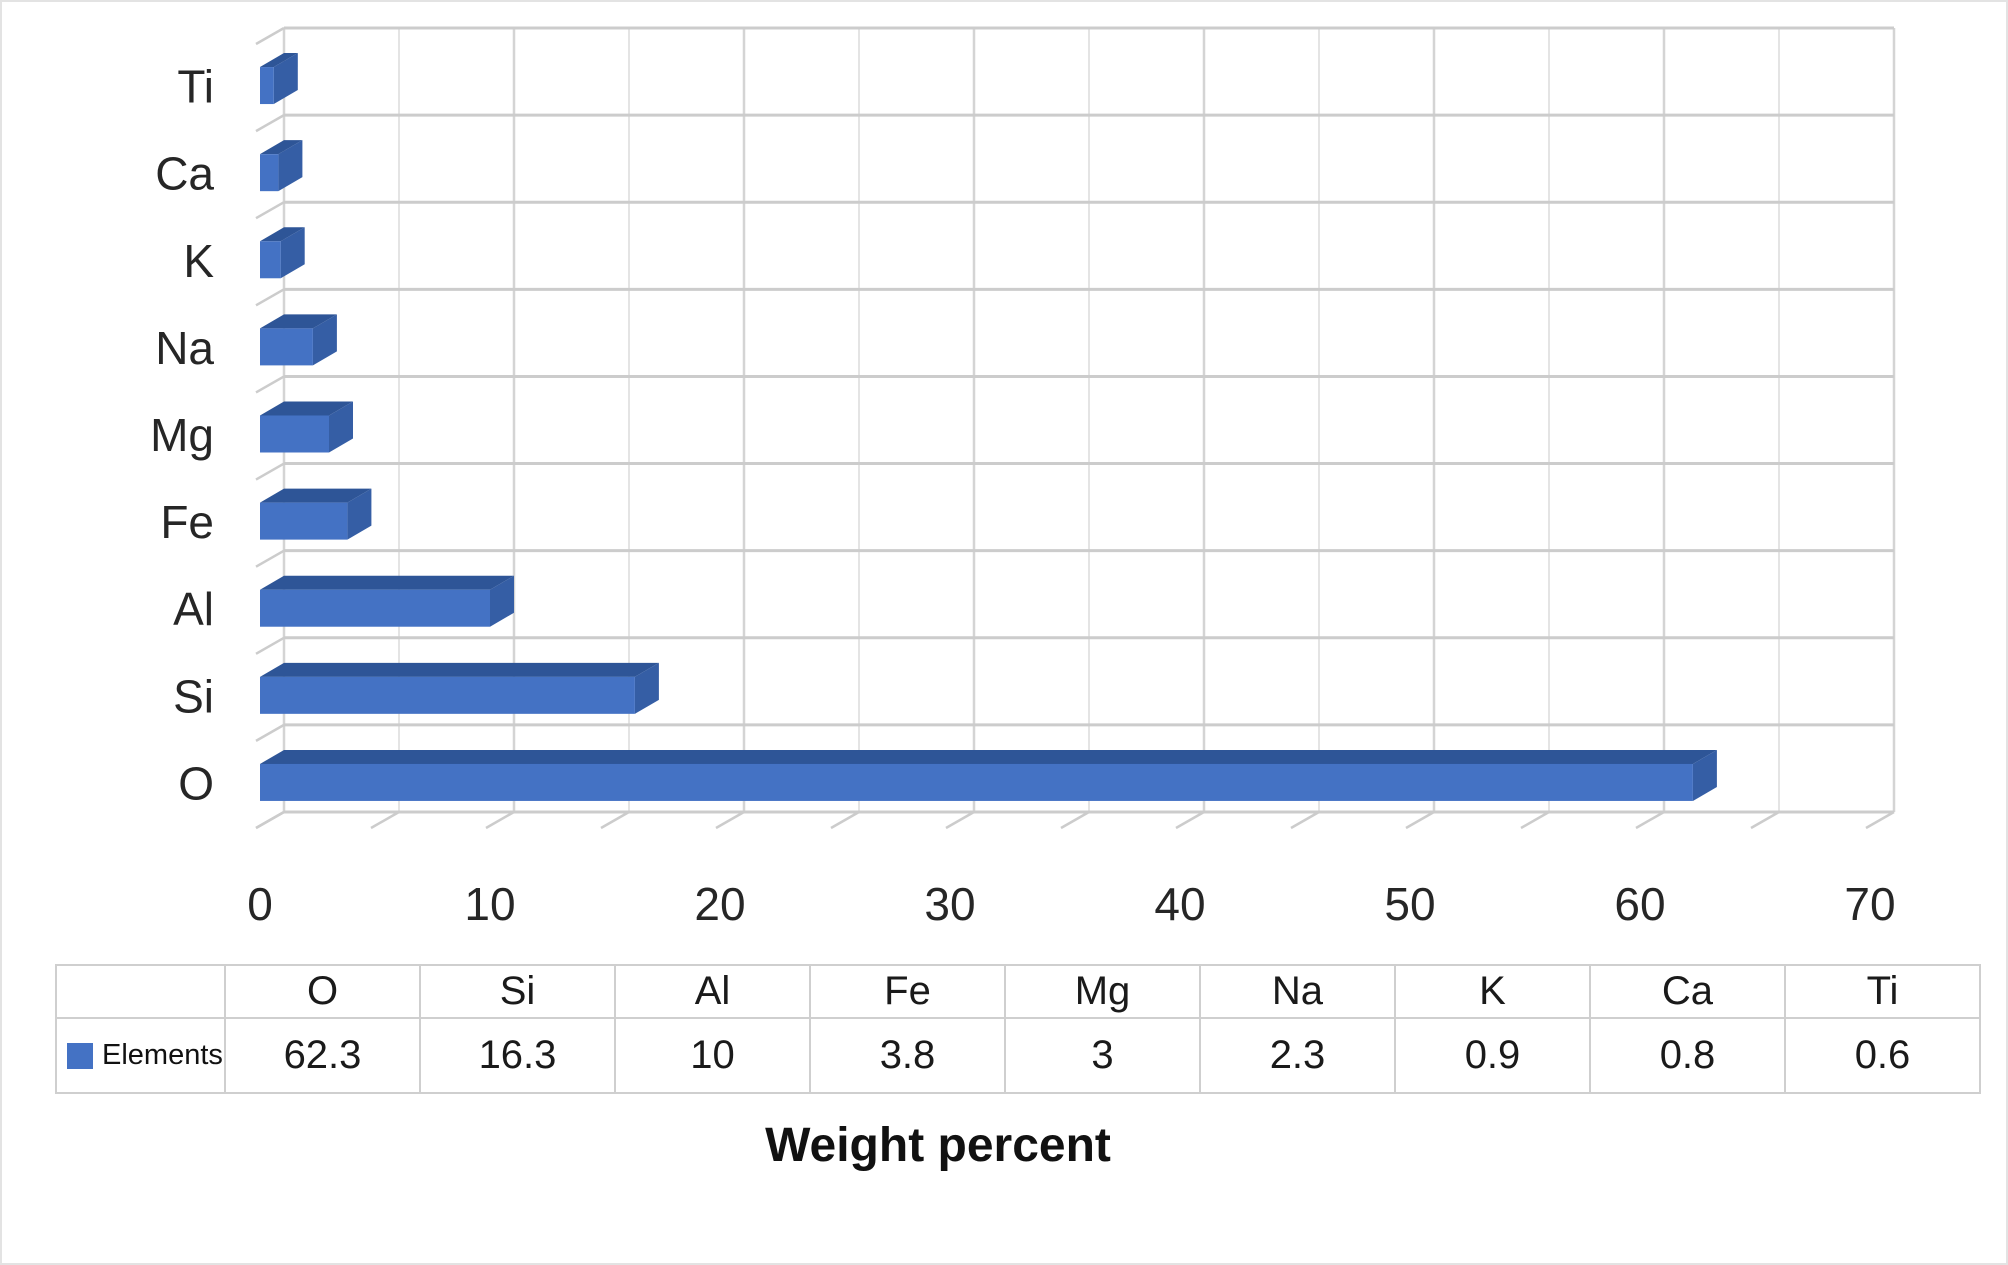 The width and height of the screenshot is (2008, 1265). Describe the element at coordinates (140, 991) in the screenshot. I see `table-blank-corner` at that location.